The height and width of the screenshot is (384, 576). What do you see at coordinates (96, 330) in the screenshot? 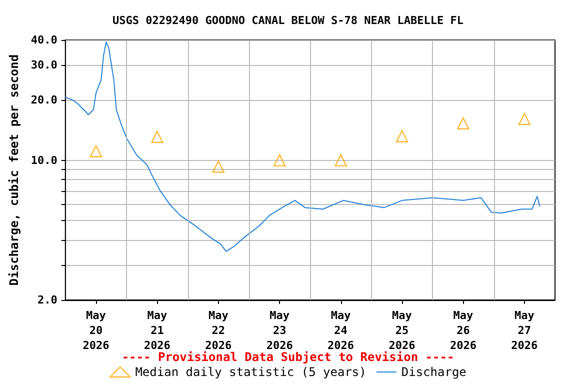
I see `x-tick-label: May 20 2026` at bounding box center [96, 330].